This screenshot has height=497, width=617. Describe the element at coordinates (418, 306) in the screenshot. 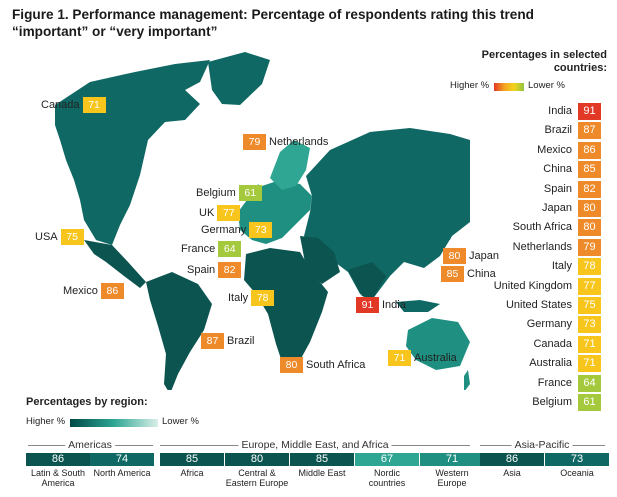

I see `region-islands` at that location.